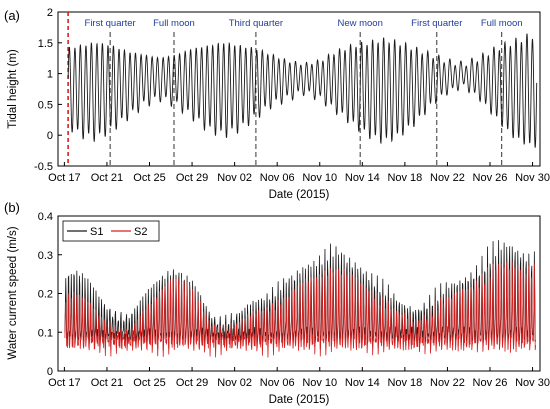 The image size is (550, 409). I want to click on panel-b-x-tick-label: Nov 06, so click(277, 383).